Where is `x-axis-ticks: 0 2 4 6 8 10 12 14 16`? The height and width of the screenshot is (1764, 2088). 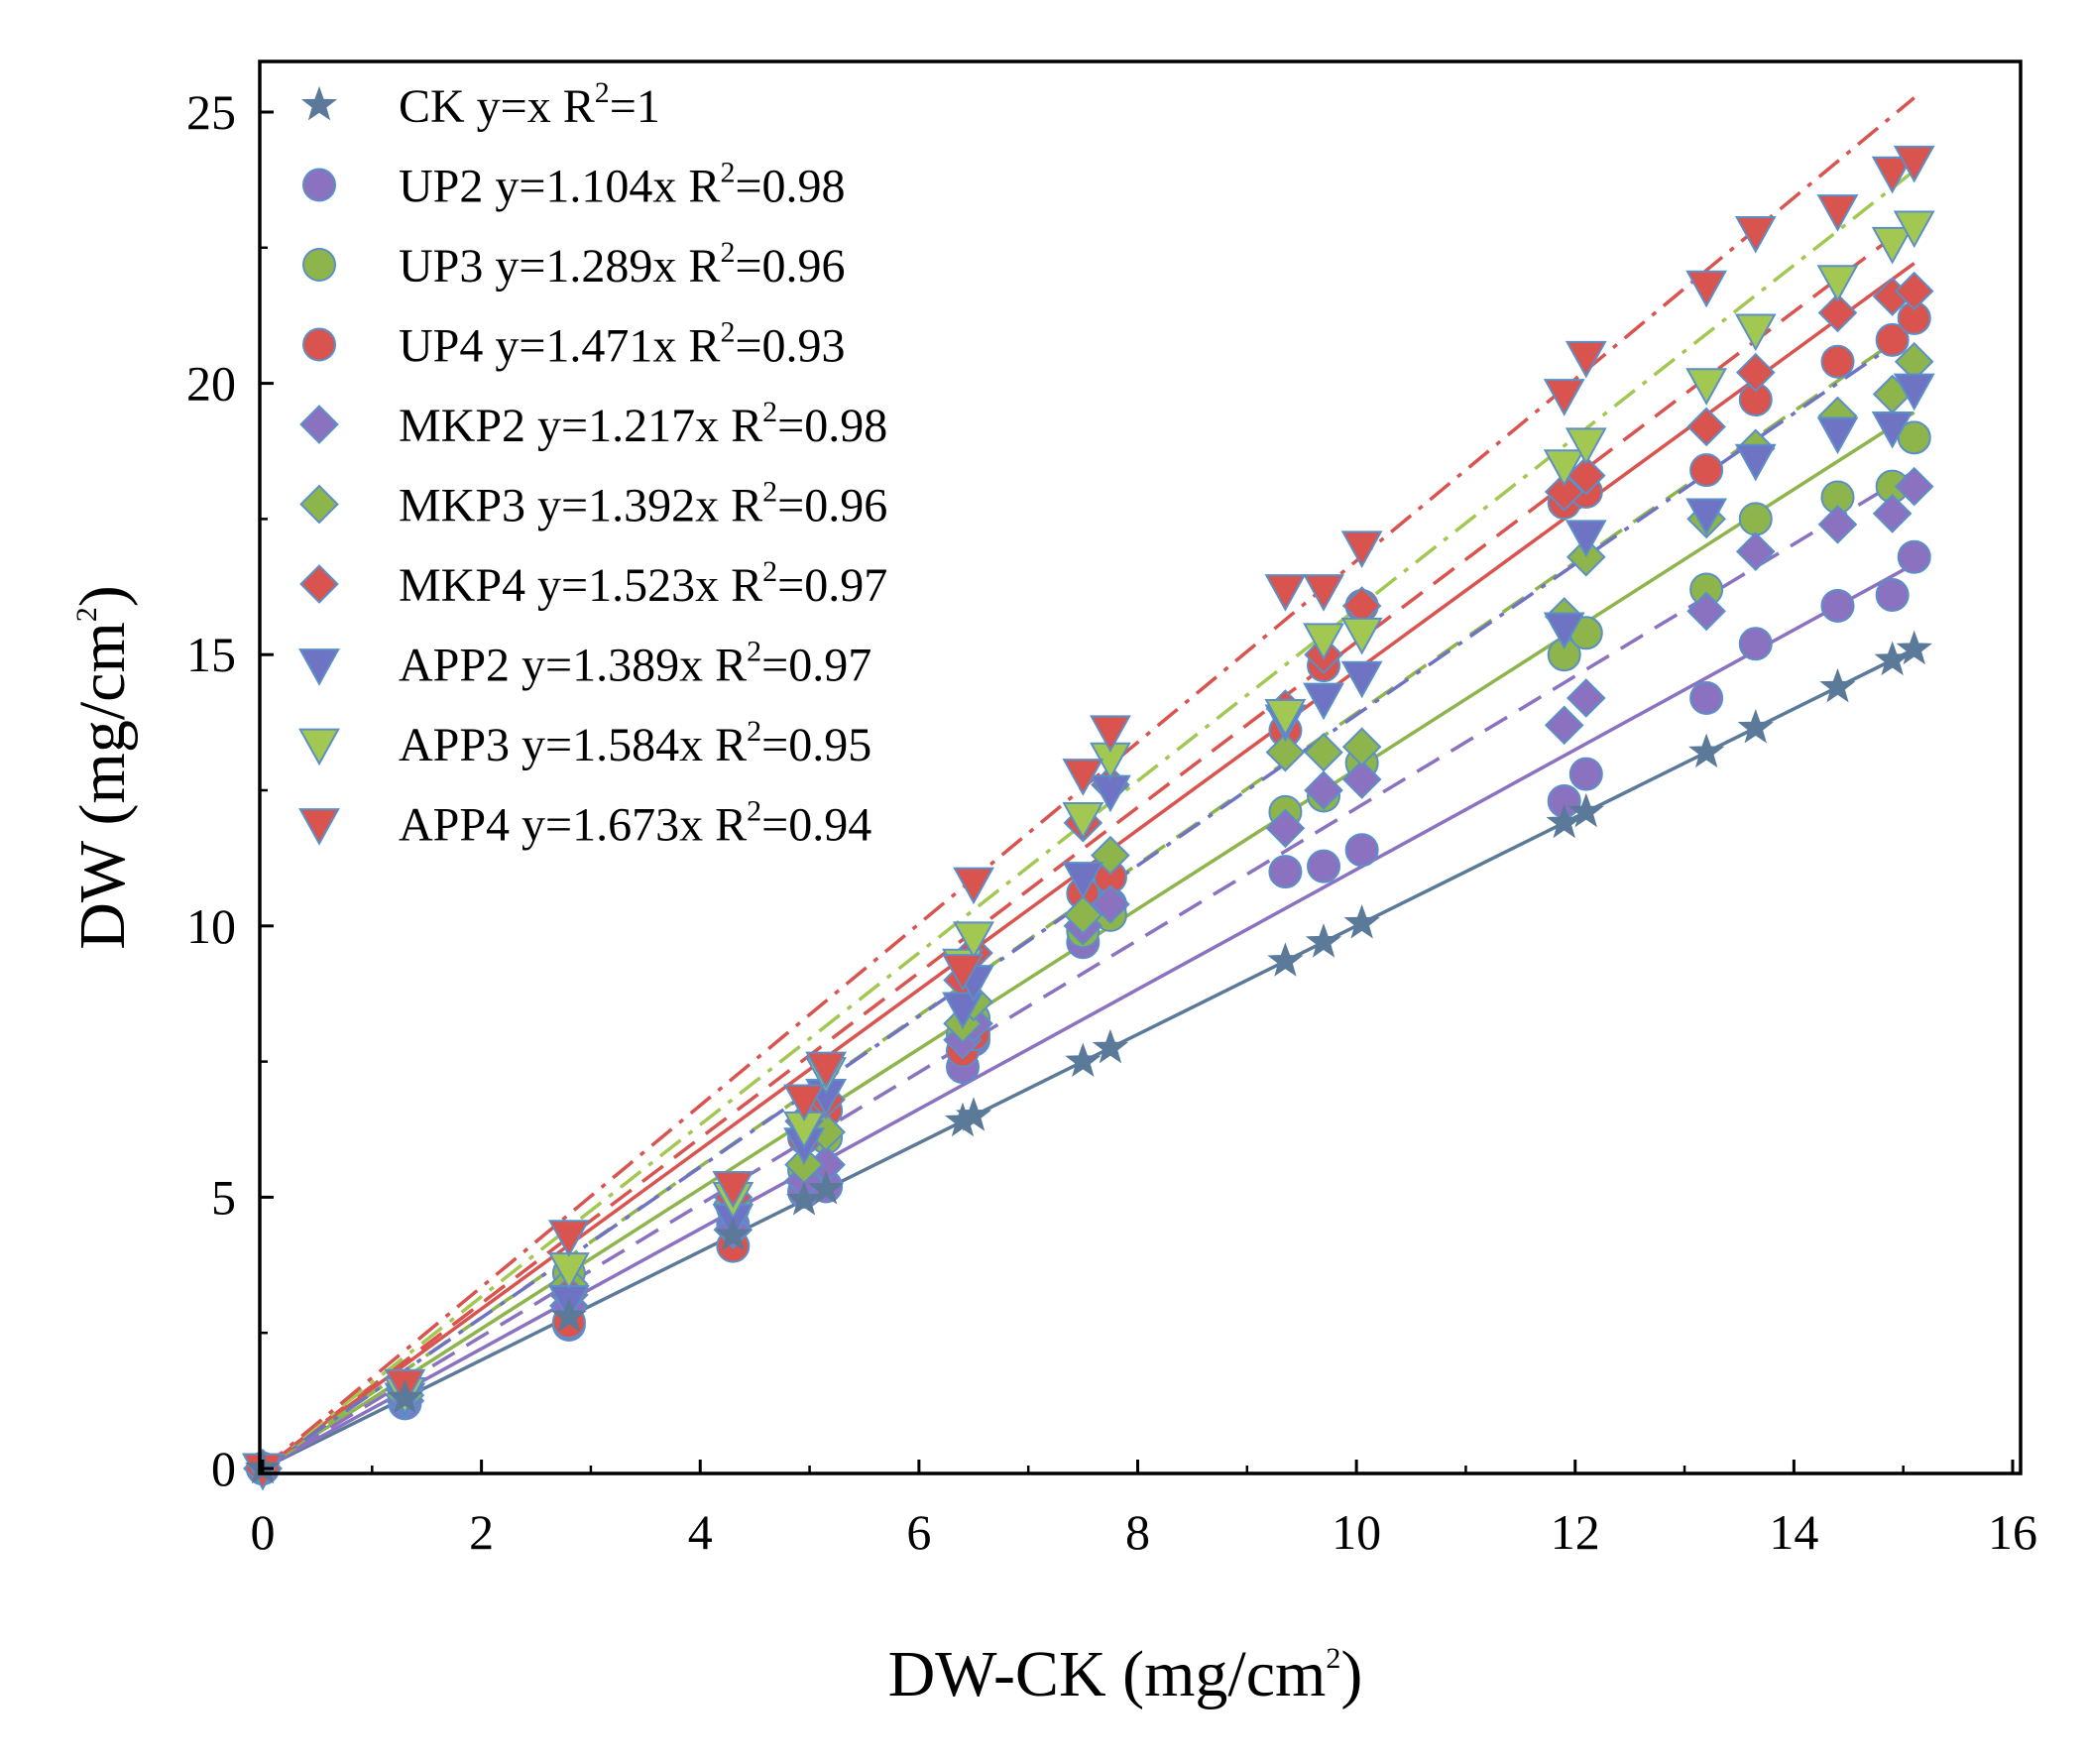
x-axis-ticks: 0 2 4 6 8 10 12 14 16 is located at coordinates (1144, 1510).